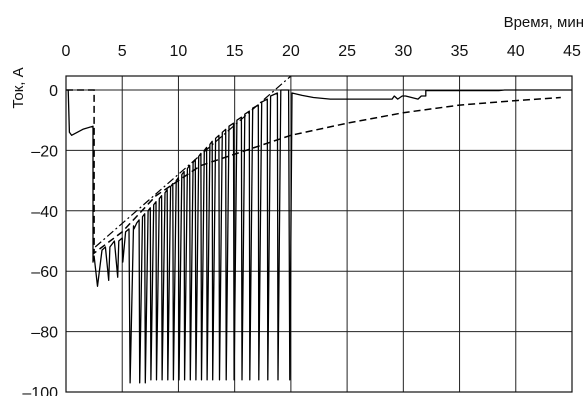  Describe the element at coordinates (18, 87) in the screenshot. I see `y-axis-label: Ток, А` at that location.